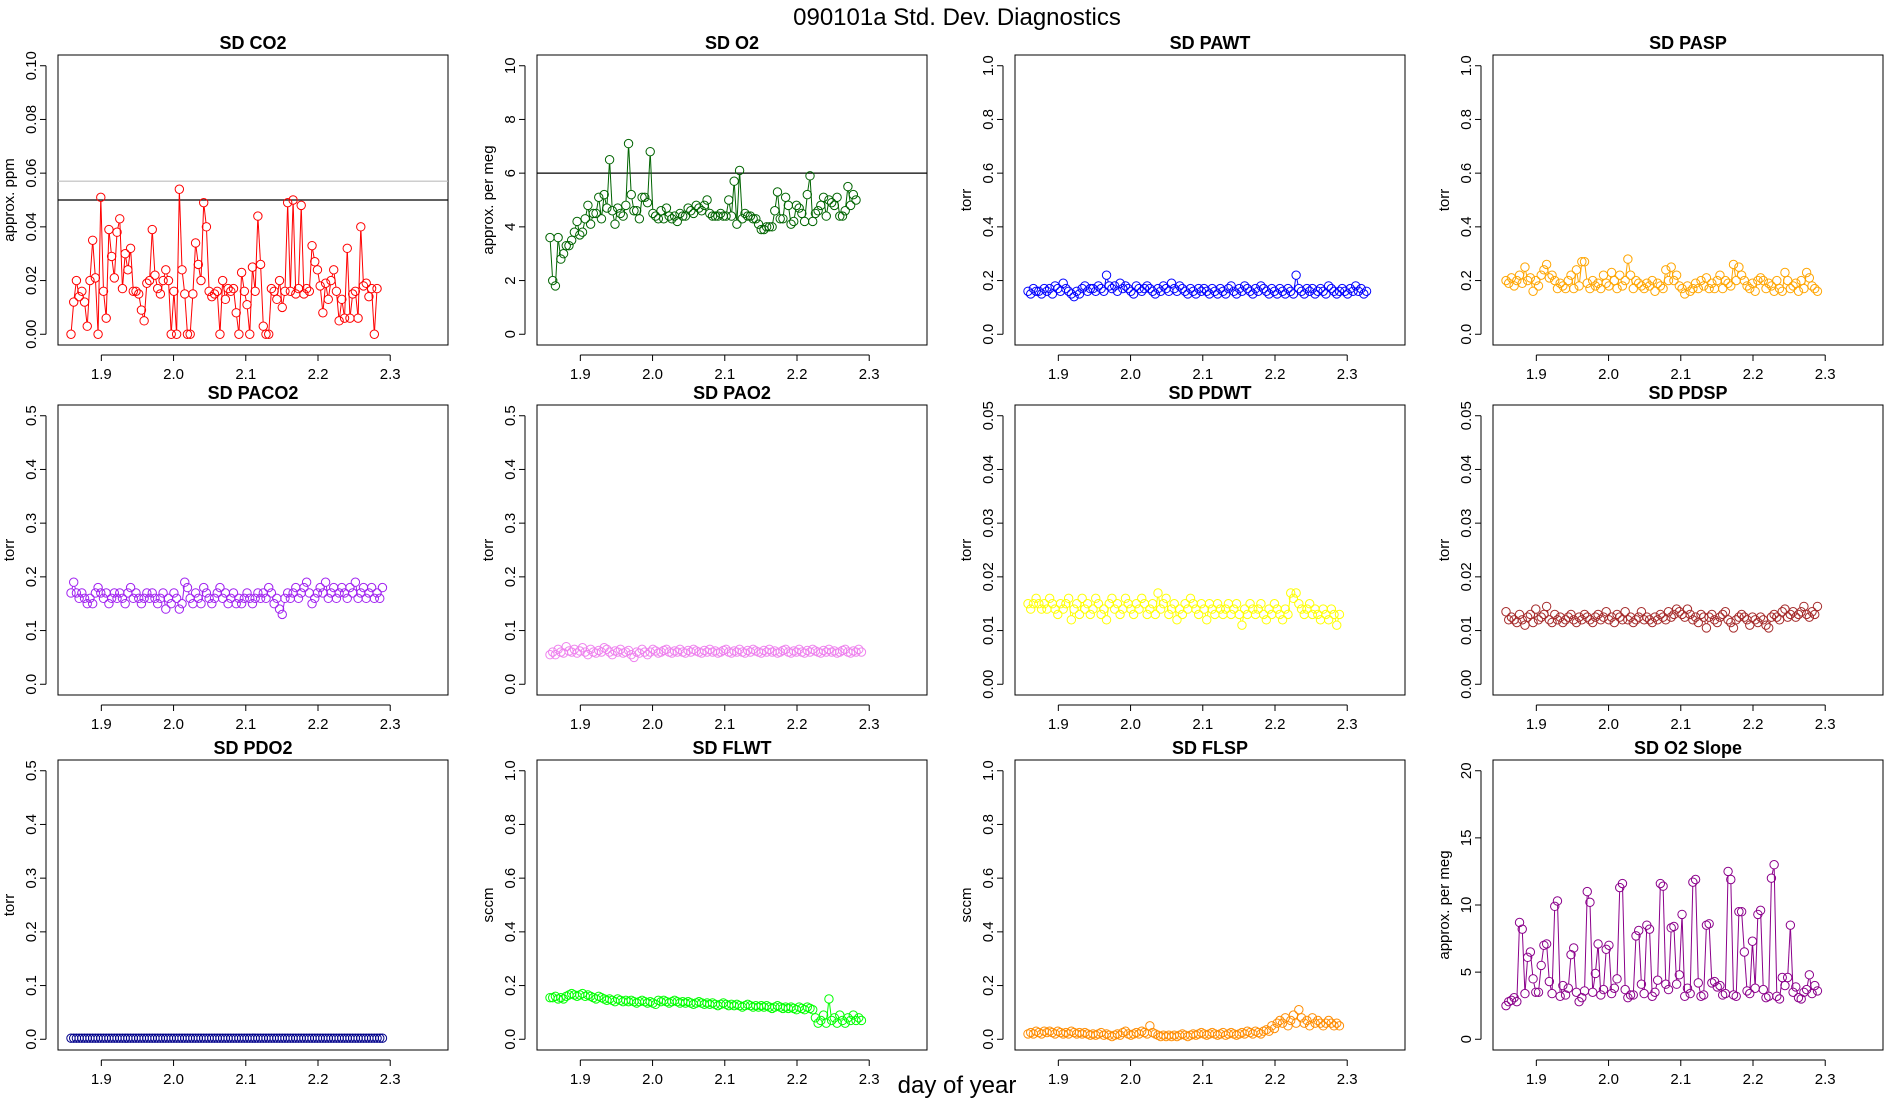 The height and width of the screenshot is (1100, 1900). What do you see at coordinates (510, 227) in the screenshot?
I see `y-tick-label: 4` at bounding box center [510, 227].